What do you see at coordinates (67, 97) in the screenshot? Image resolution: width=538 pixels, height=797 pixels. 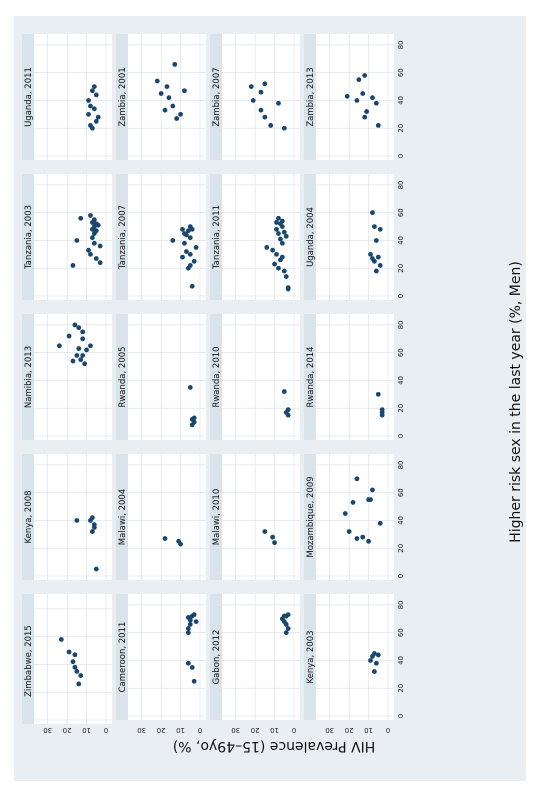 I see `panel: Uganda, 2011` at bounding box center [67, 97].